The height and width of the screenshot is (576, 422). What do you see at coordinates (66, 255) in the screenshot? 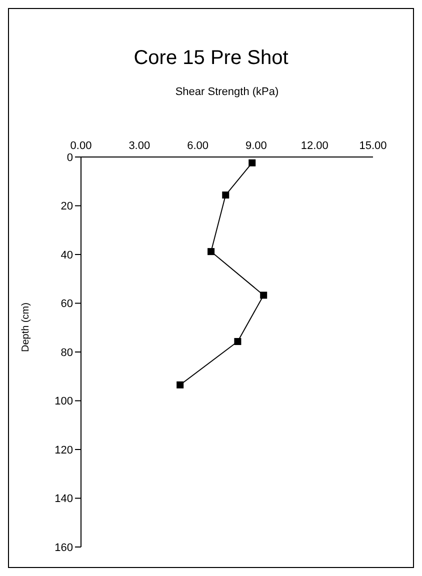
I see `y-tick-label: 40` at bounding box center [66, 255].